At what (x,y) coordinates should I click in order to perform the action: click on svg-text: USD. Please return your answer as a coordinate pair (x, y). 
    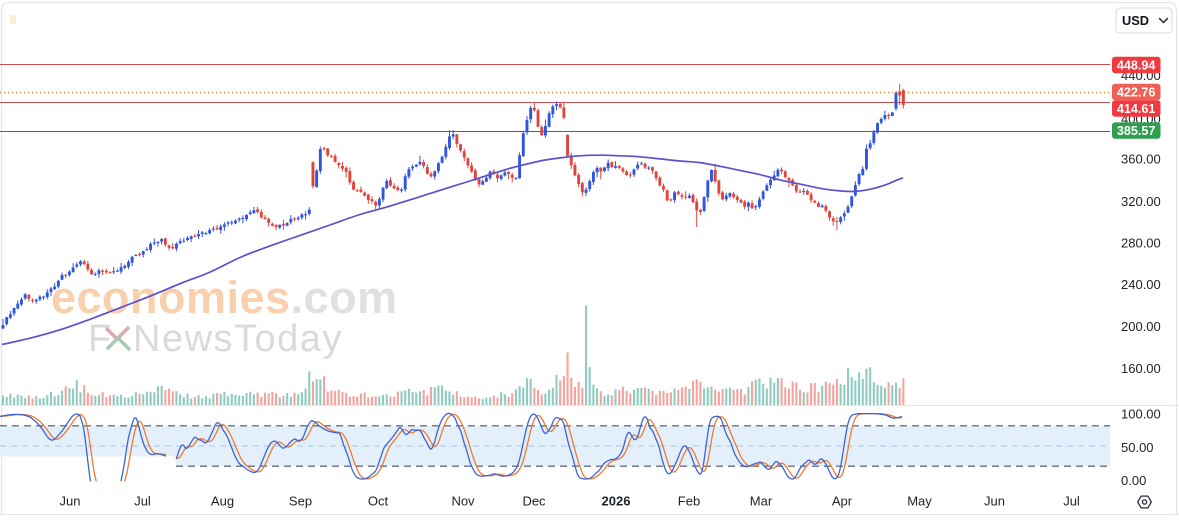
    Looking at the image, I should click on (1135, 20).